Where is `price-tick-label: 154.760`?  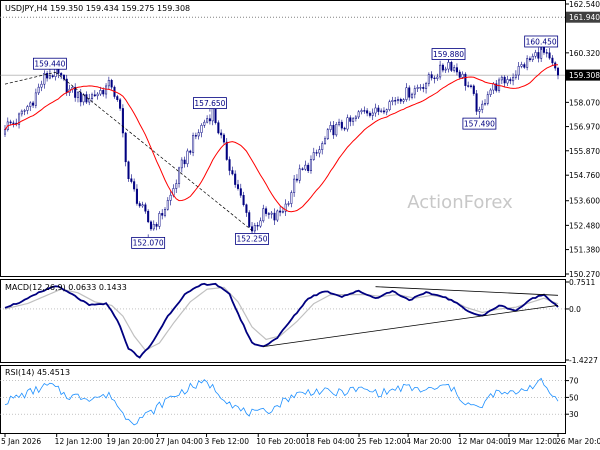 price-tick-label: 154.760 is located at coordinates (584, 175).